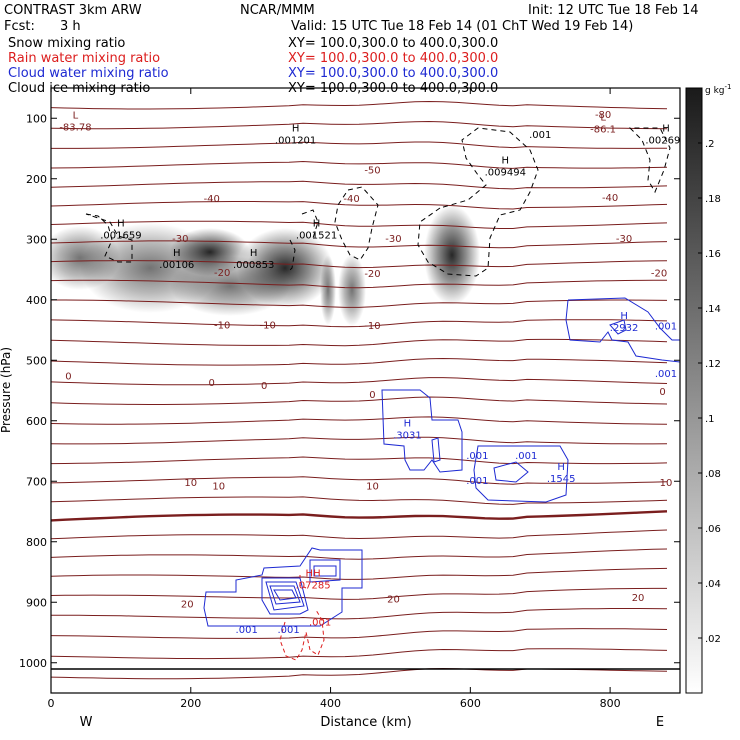 This screenshot has width=740, height=740. Describe the element at coordinates (393, 73) in the screenshot. I see `field-xy-cloud-water: XY= 100.0,300.0 to 400.0,300.0` at that location.